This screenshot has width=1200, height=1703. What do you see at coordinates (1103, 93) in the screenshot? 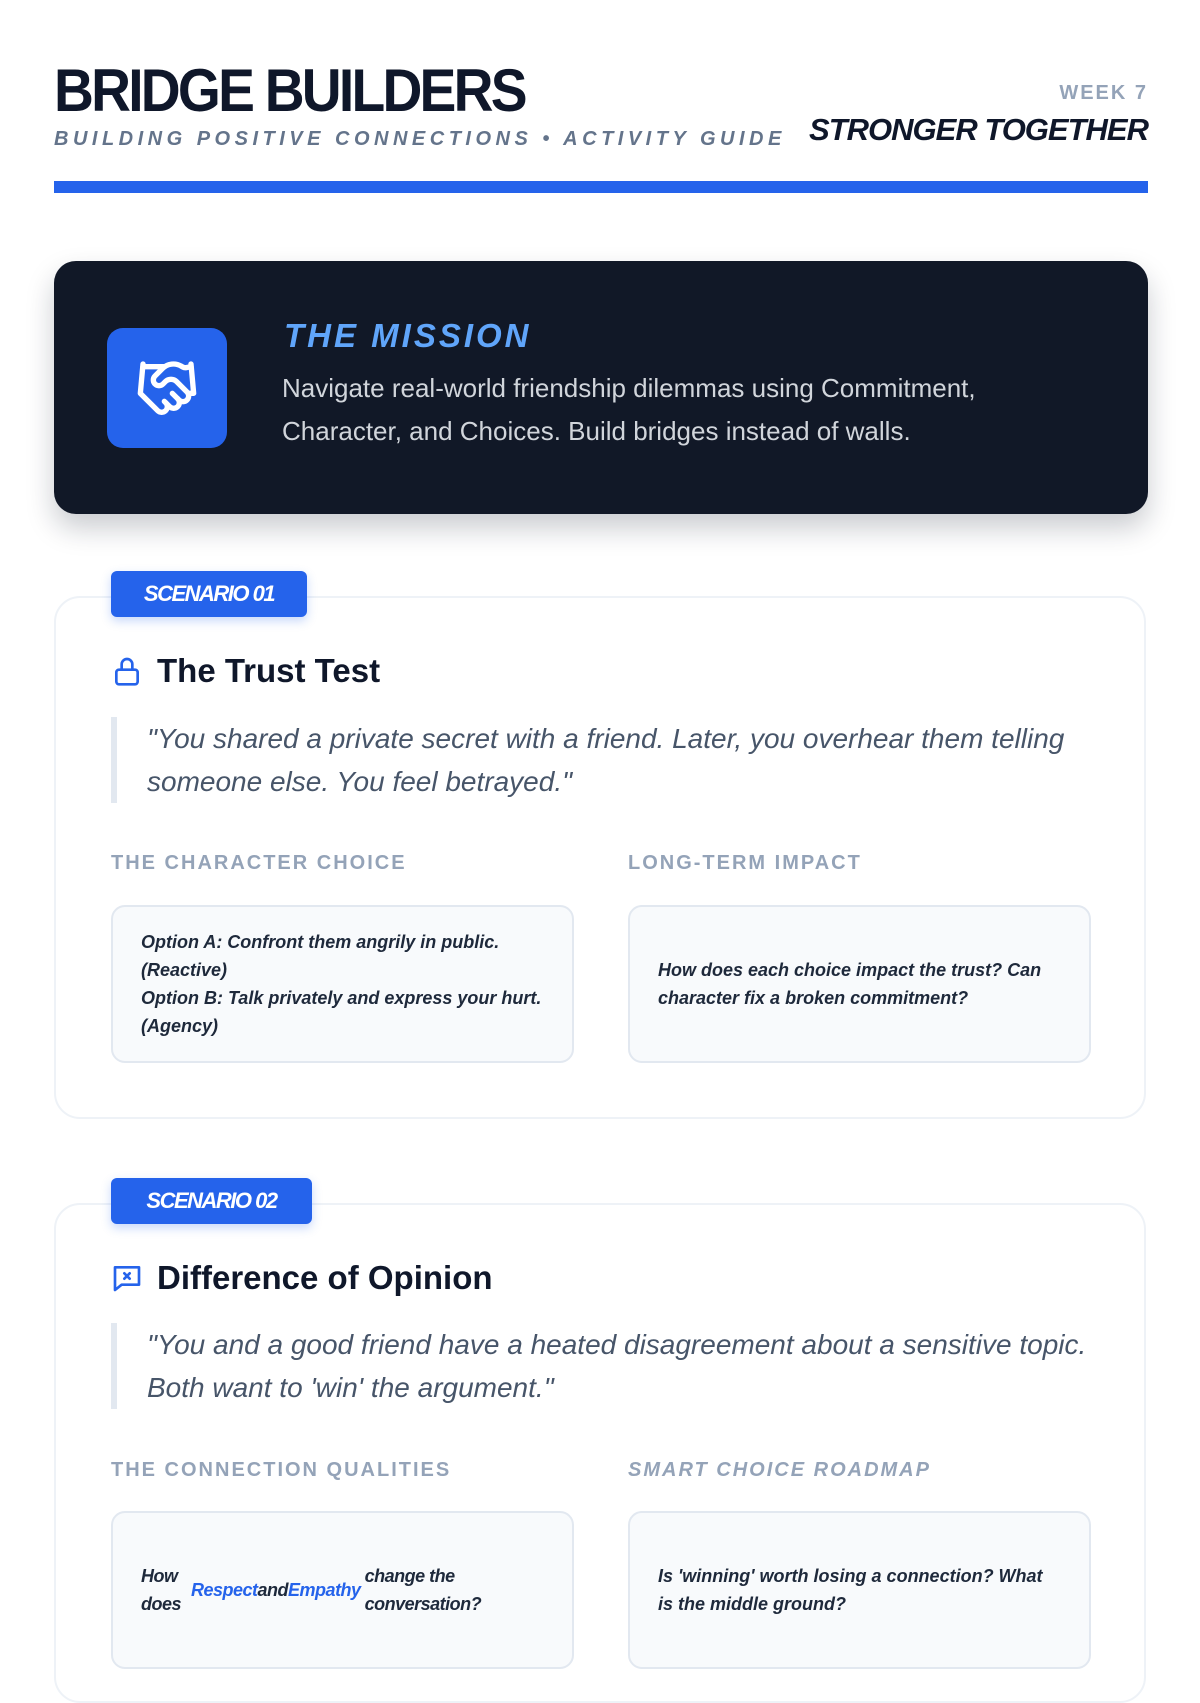
I see `week-label: WEEK 7` at bounding box center [1103, 93].